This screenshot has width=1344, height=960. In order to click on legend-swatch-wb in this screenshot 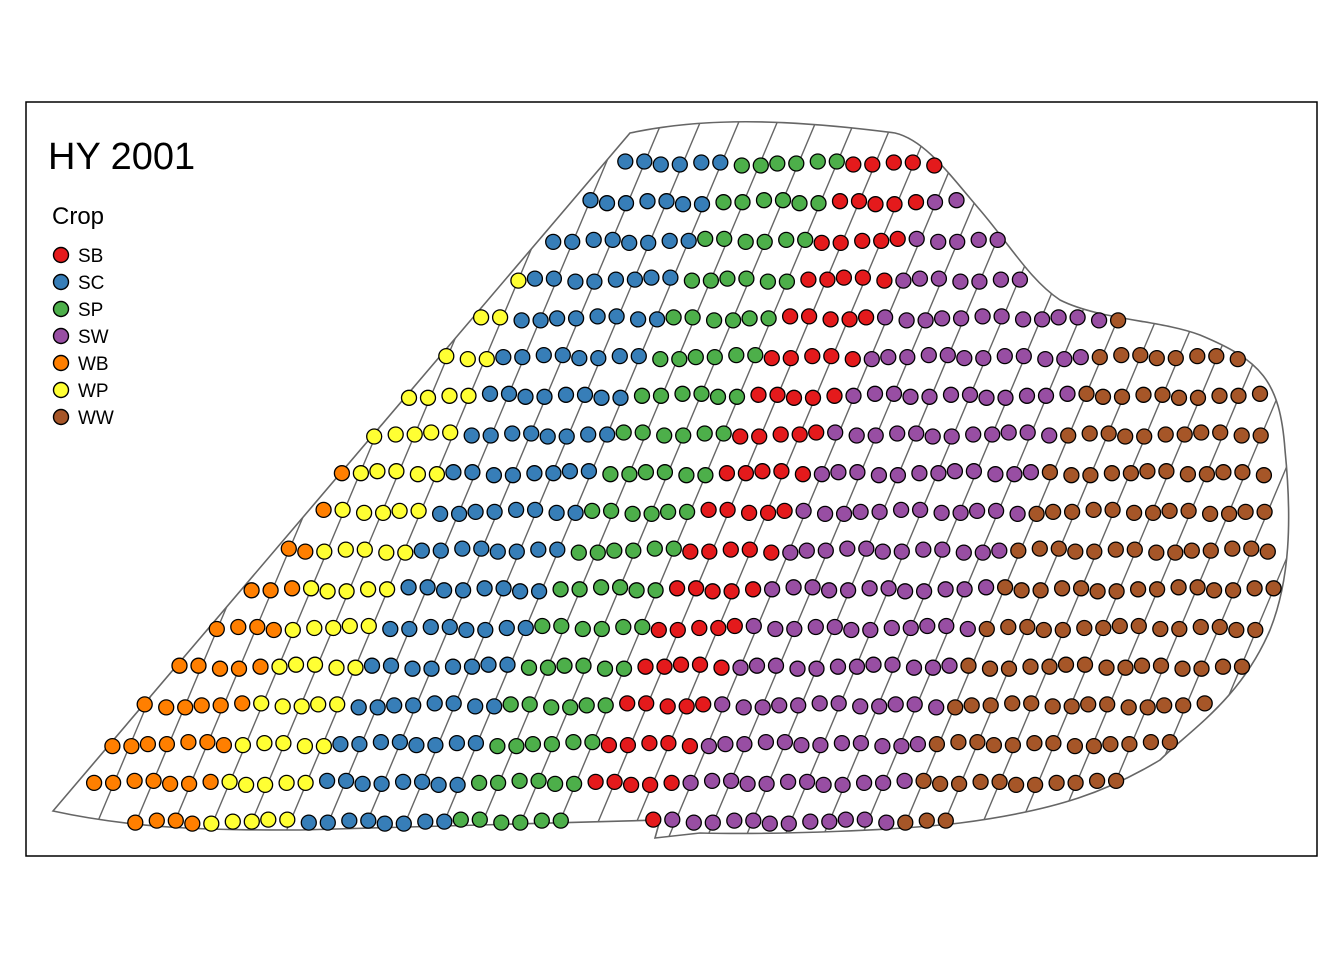, I will do `click(61, 363)`.